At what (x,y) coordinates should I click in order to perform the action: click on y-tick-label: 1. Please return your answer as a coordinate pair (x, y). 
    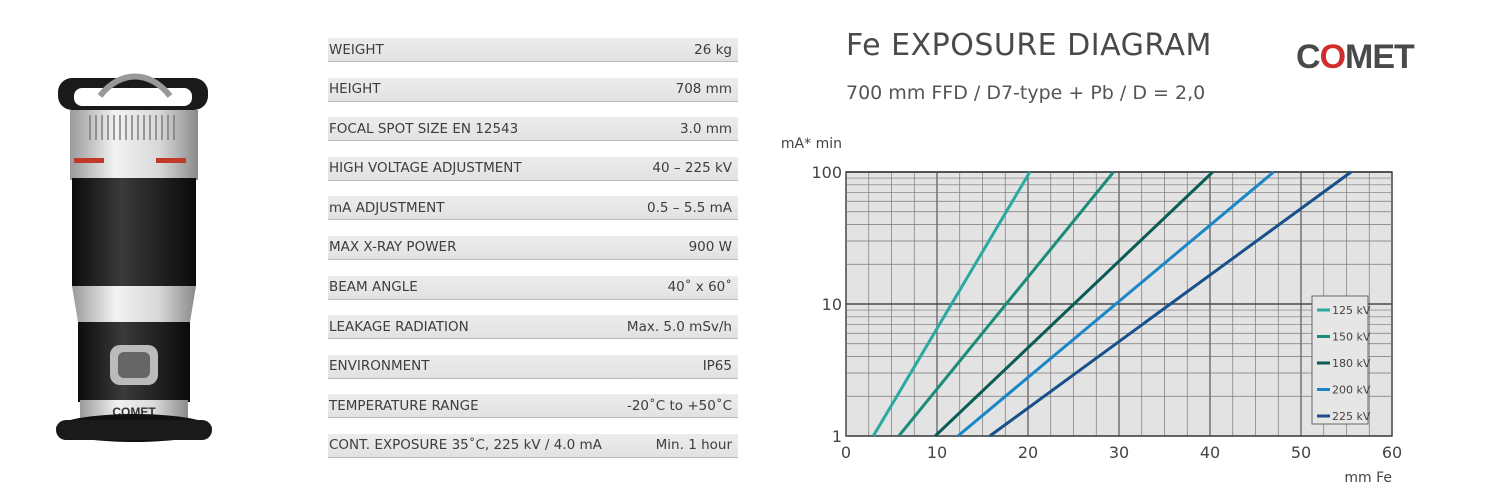
    Looking at the image, I should click on (837, 436).